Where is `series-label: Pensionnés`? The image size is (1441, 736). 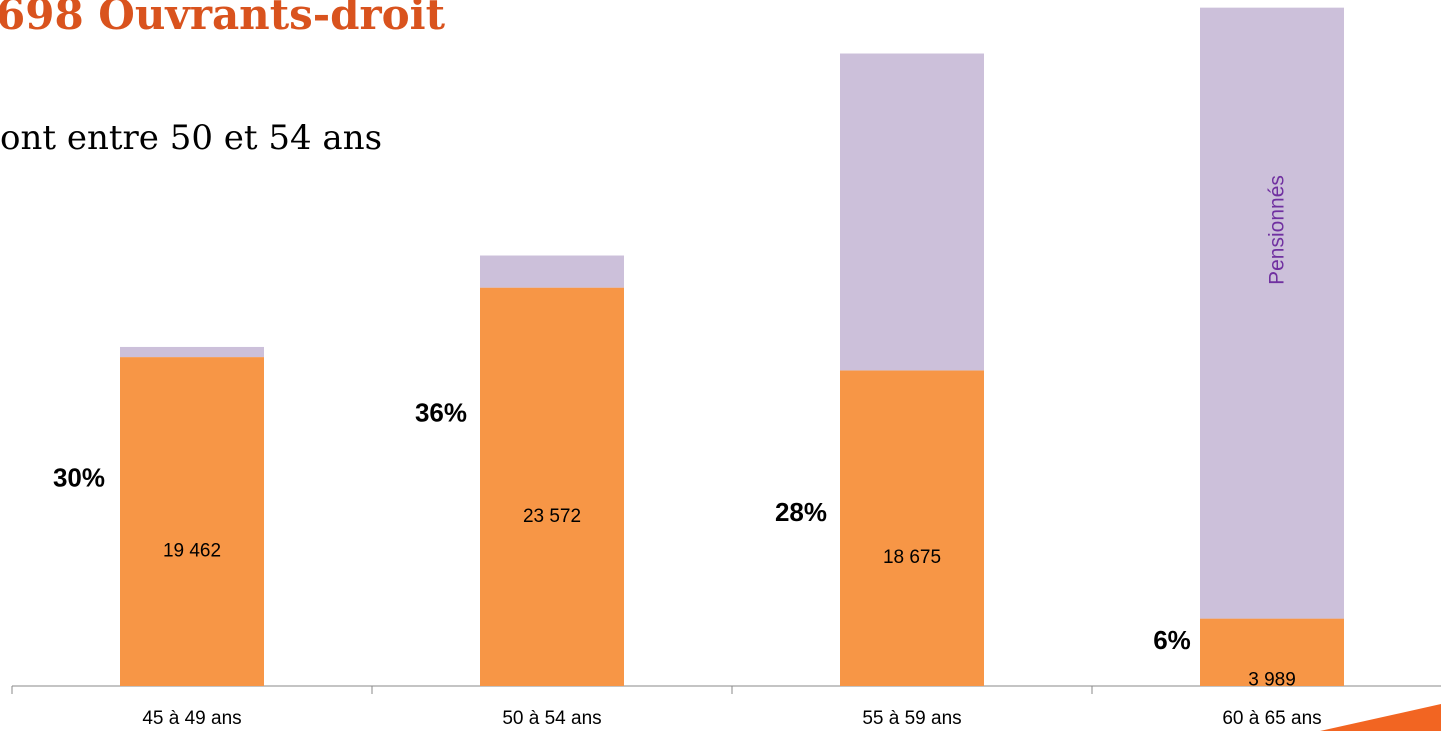 series-label: Pensionnés is located at coordinates (1277, 230).